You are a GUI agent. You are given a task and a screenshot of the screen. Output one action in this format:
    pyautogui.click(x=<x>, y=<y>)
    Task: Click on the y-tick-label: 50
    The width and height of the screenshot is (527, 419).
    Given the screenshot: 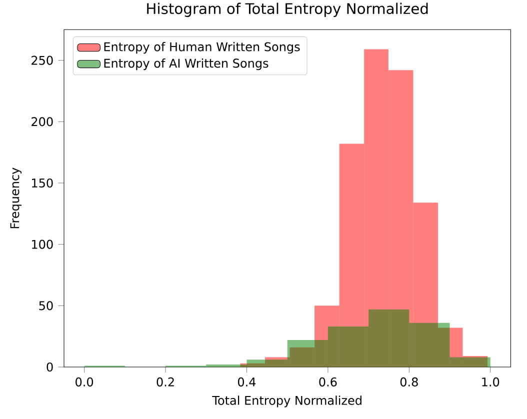 What is the action you would take?
    pyautogui.click(x=46, y=305)
    